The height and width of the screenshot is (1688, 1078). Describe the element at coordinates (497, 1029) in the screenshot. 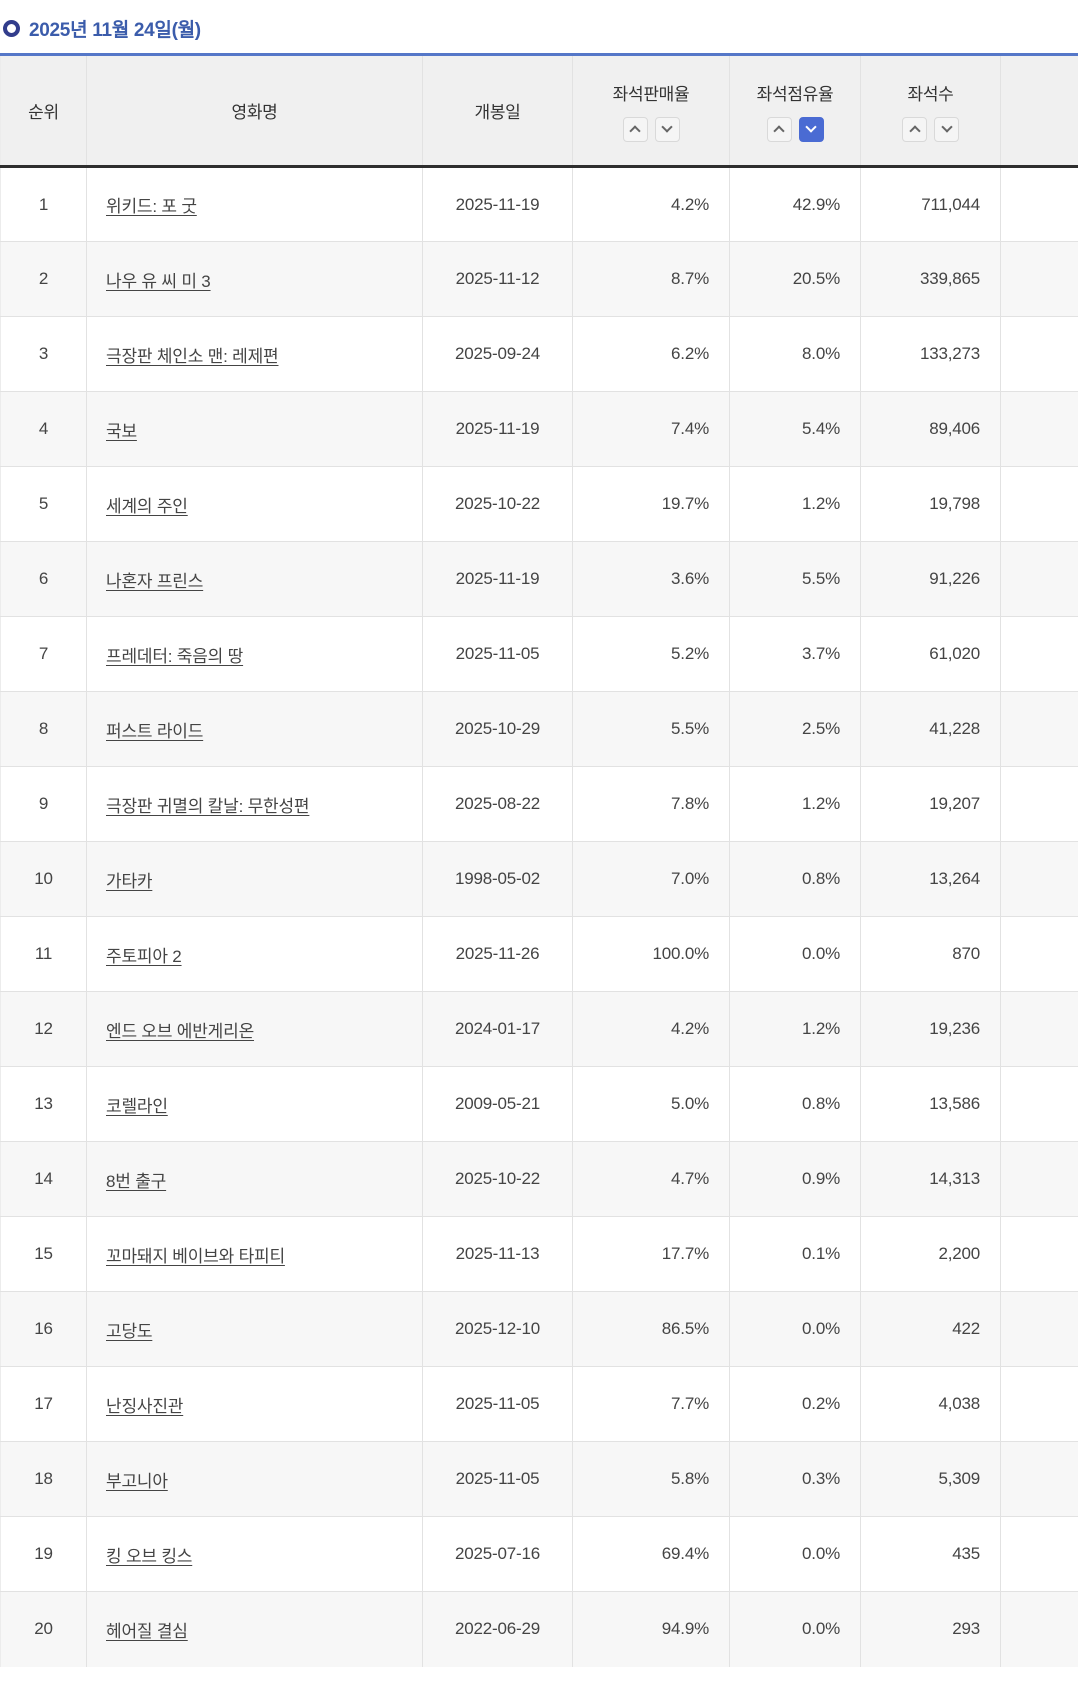

I see `release-date-cell: 2024-01-17` at that location.